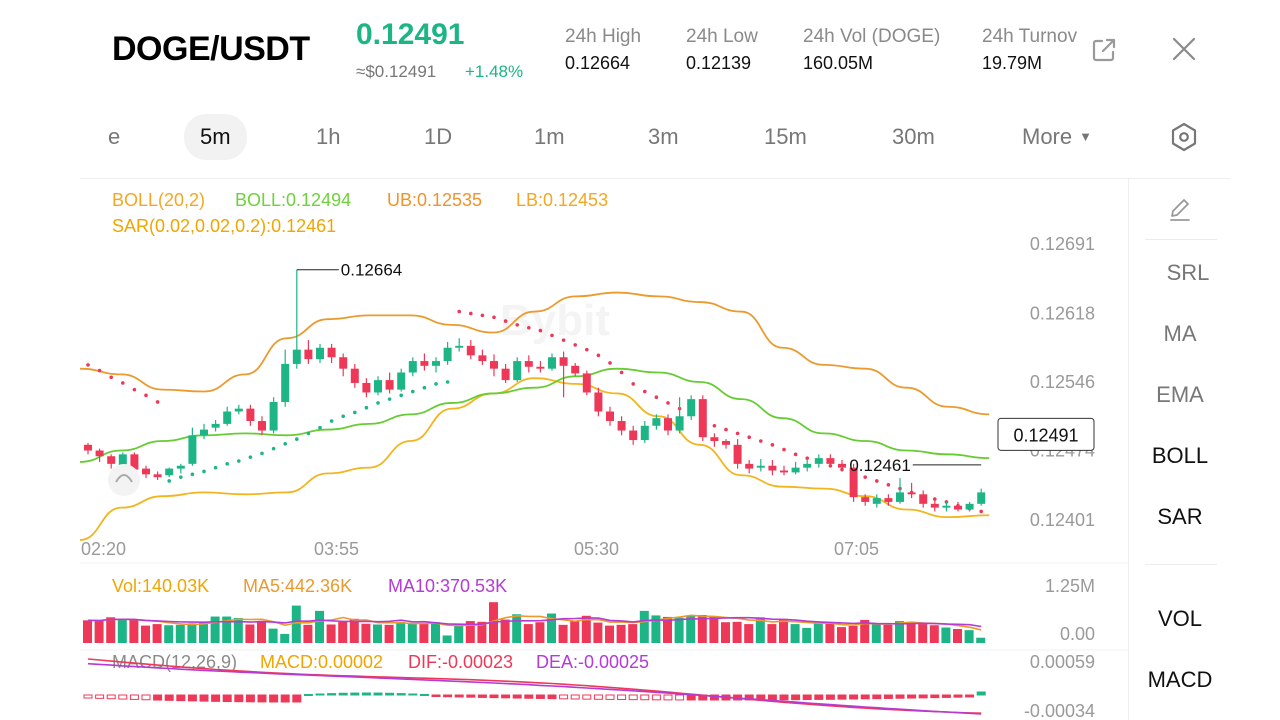 This screenshot has height=720, width=1280. I want to click on sidebar-item-srl: SRL, so click(1188, 272).